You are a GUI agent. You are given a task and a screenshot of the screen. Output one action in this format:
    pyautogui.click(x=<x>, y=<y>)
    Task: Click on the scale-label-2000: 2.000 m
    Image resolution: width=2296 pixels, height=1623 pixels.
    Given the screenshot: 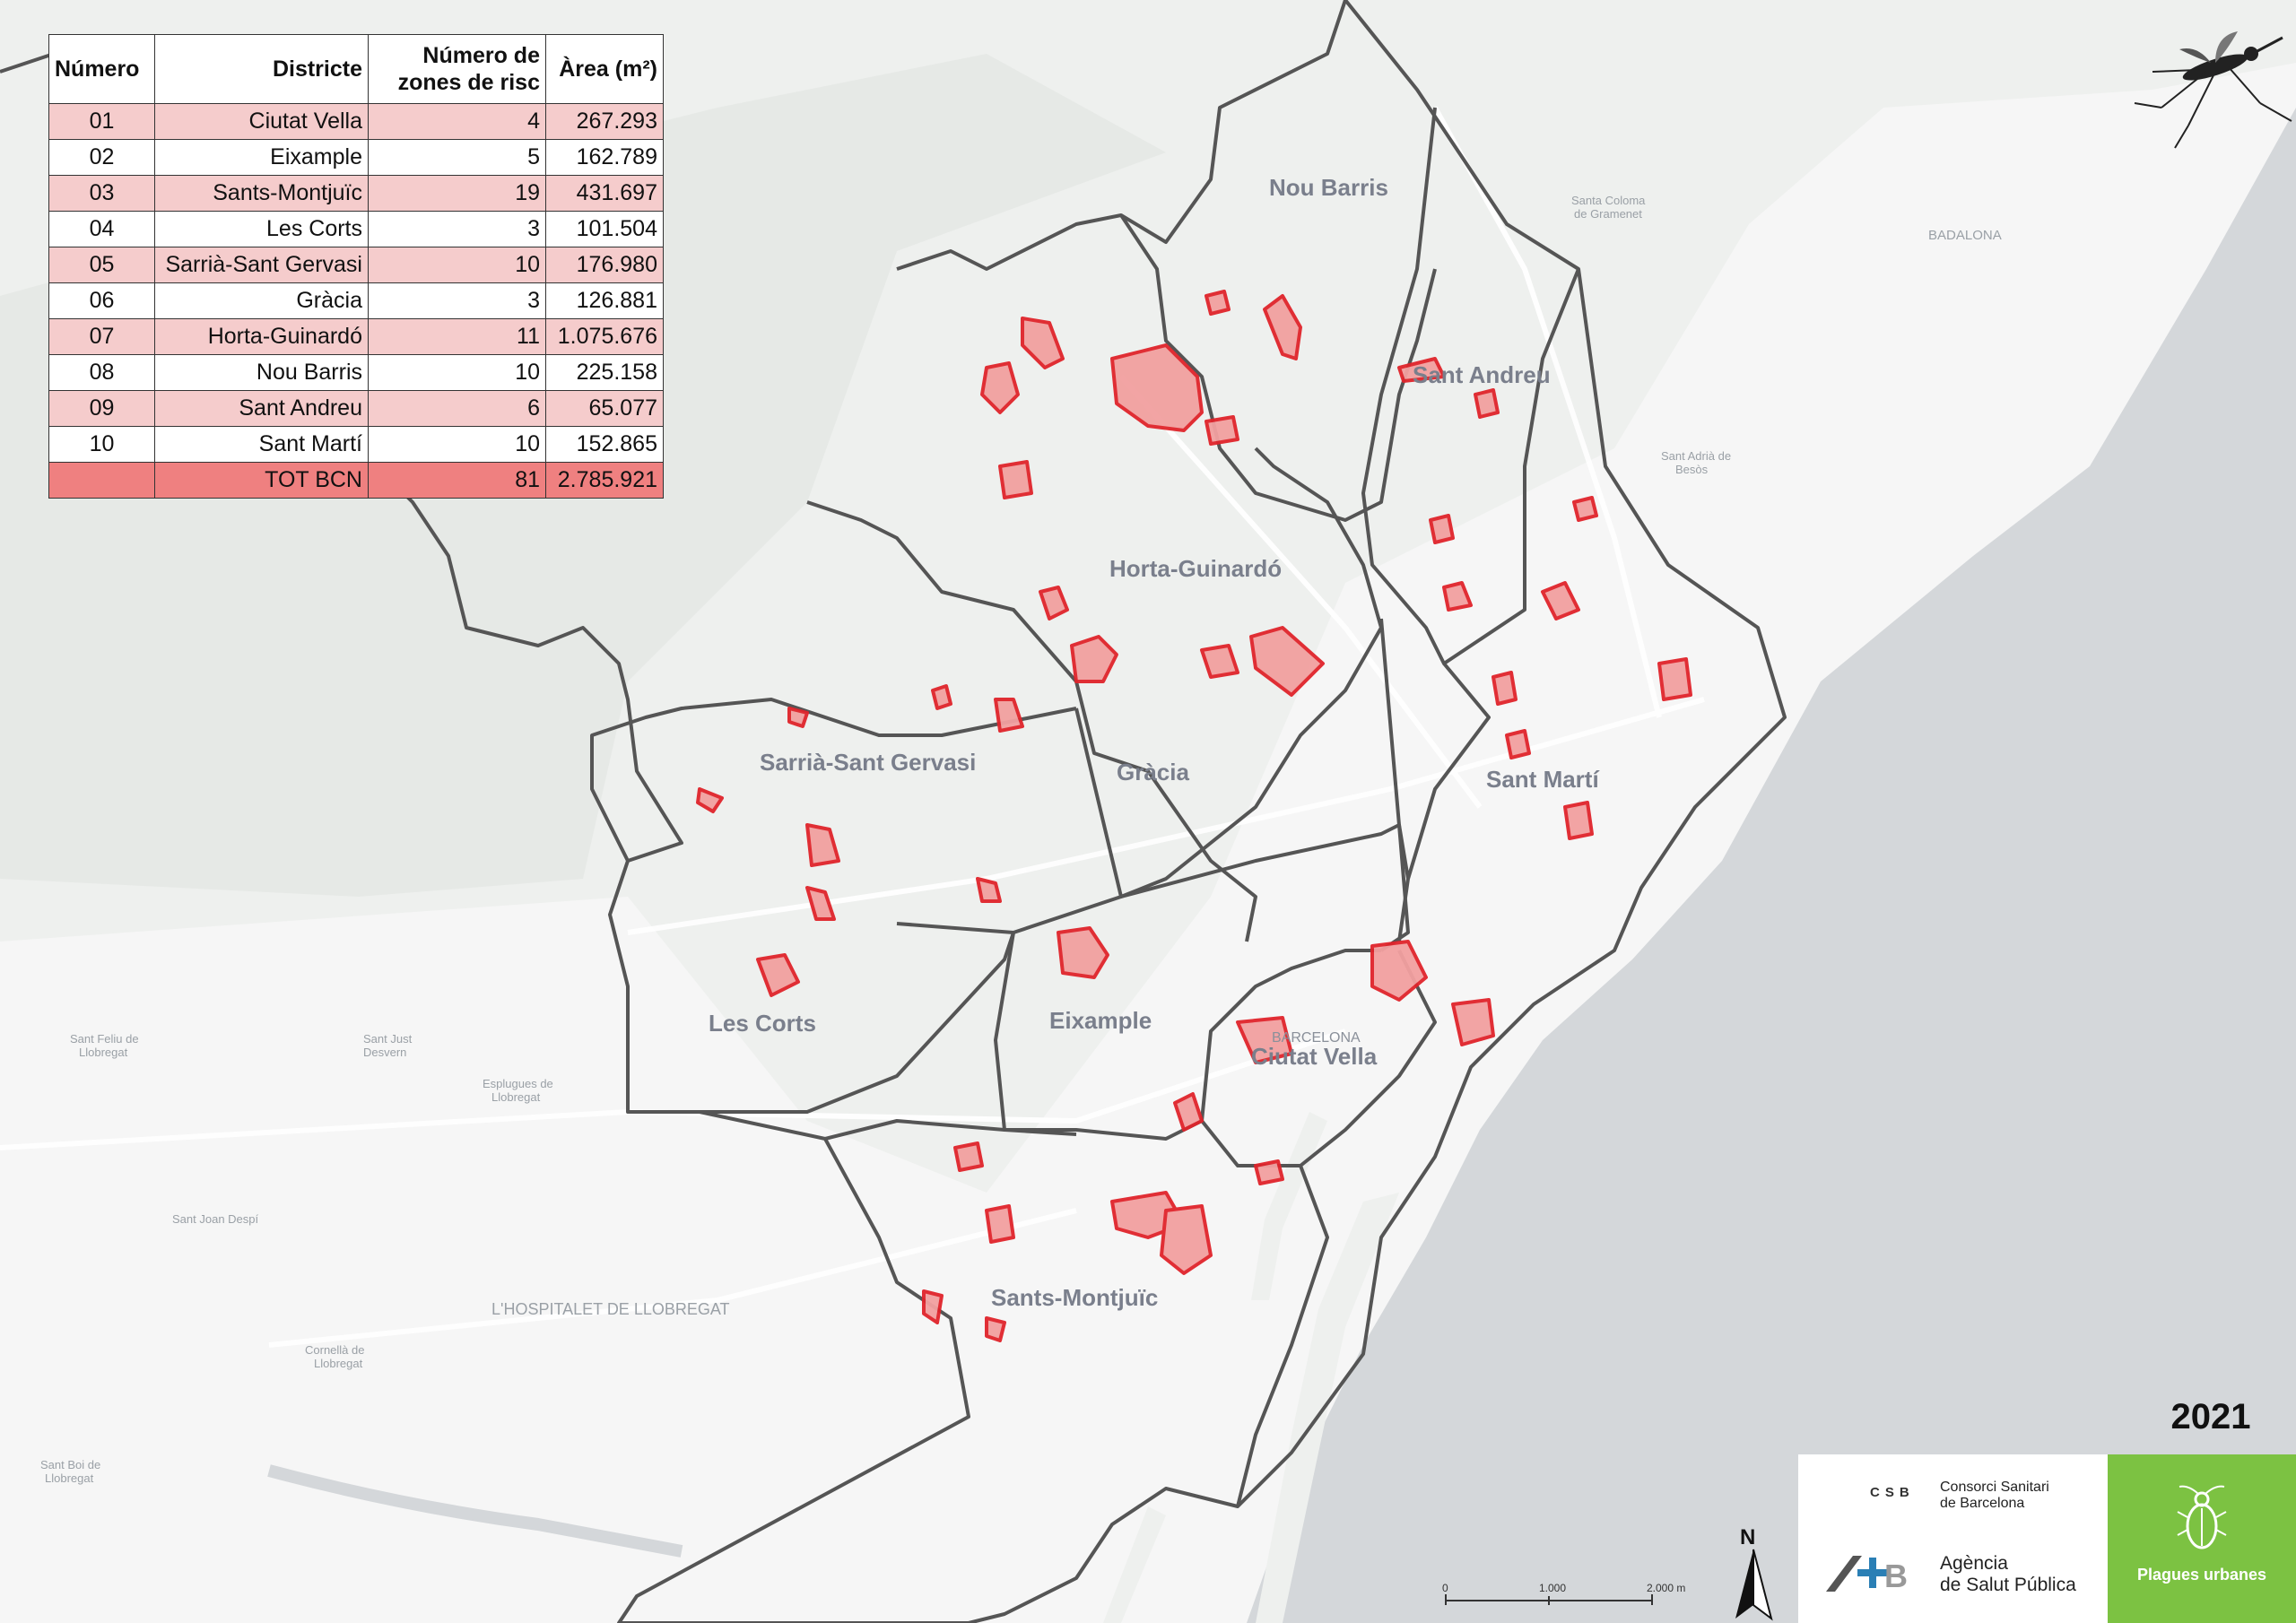 What is the action you would take?
    pyautogui.click(x=1666, y=1588)
    